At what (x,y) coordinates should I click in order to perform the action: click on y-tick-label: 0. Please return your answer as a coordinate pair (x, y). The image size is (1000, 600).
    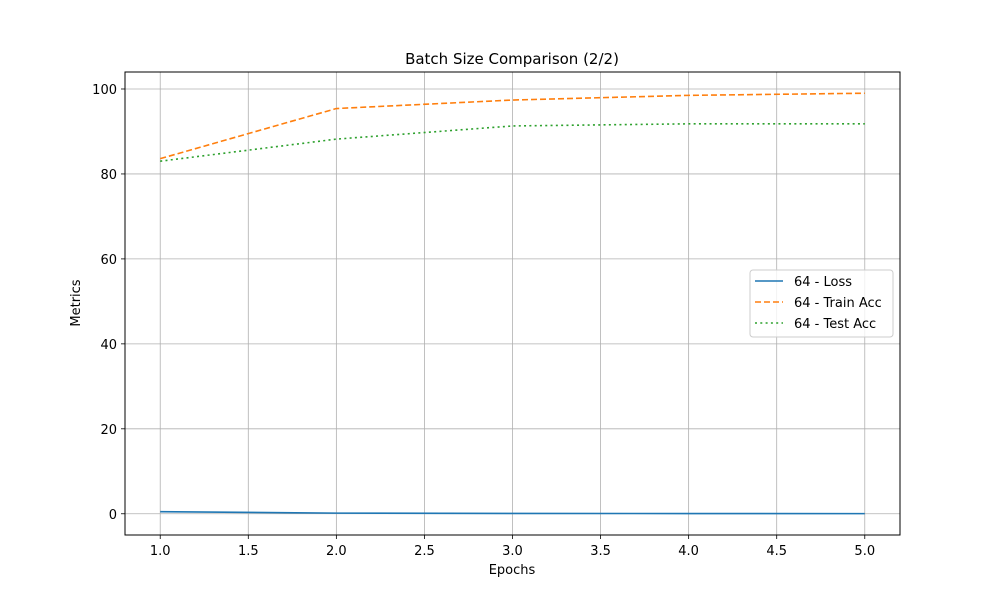
    Looking at the image, I should click on (113, 515).